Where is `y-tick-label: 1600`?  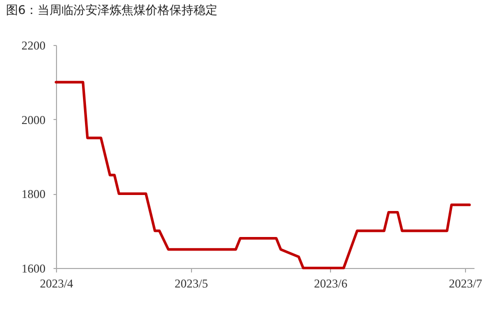
y-tick-label: 1600 is located at coordinates (34, 269).